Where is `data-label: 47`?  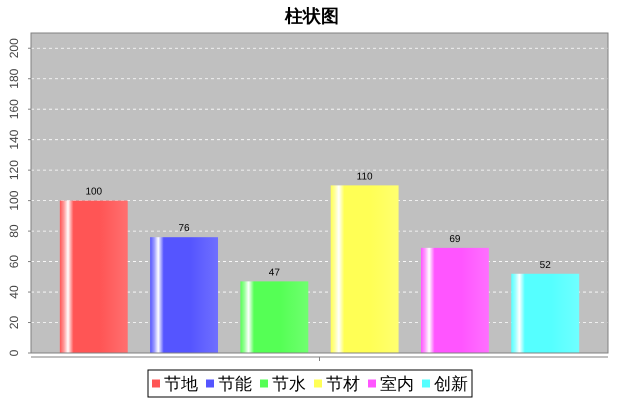
data-label: 47 is located at coordinates (274, 272).